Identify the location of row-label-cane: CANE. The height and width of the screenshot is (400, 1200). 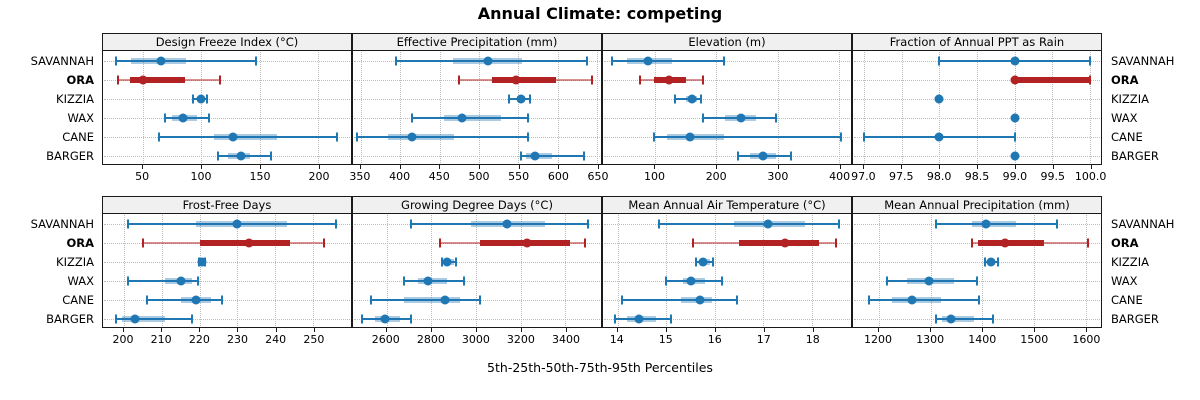
(78, 137).